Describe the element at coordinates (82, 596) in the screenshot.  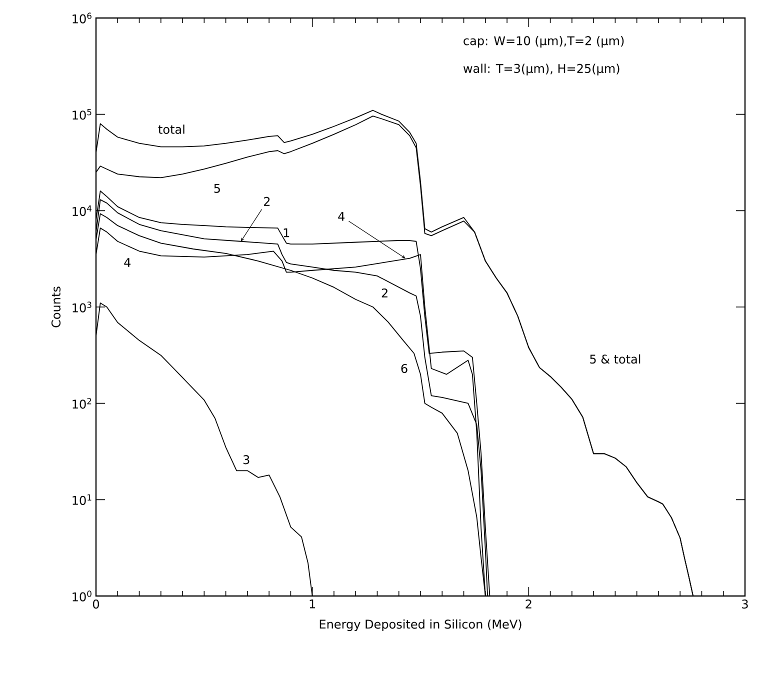
I see `y-tick-label: 10$^{0}$` at that location.